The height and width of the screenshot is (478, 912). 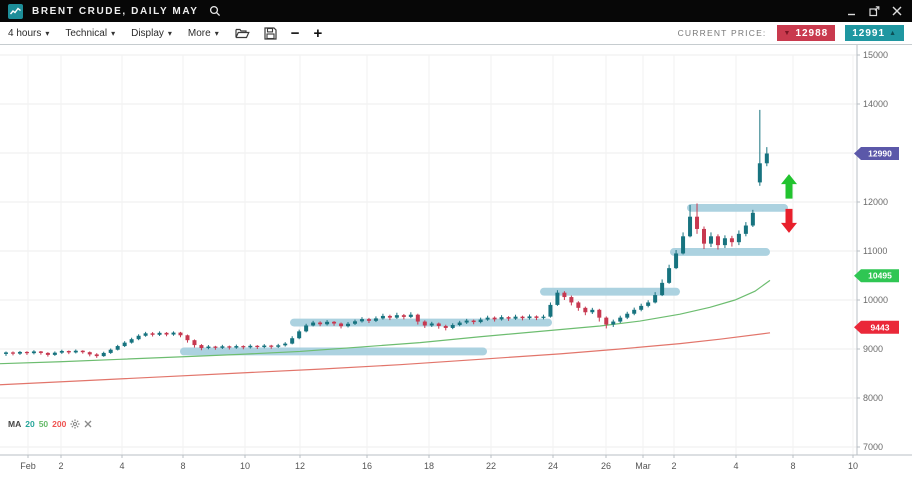 What do you see at coordinates (75, 424) in the screenshot?
I see `gear-icon` at bounding box center [75, 424].